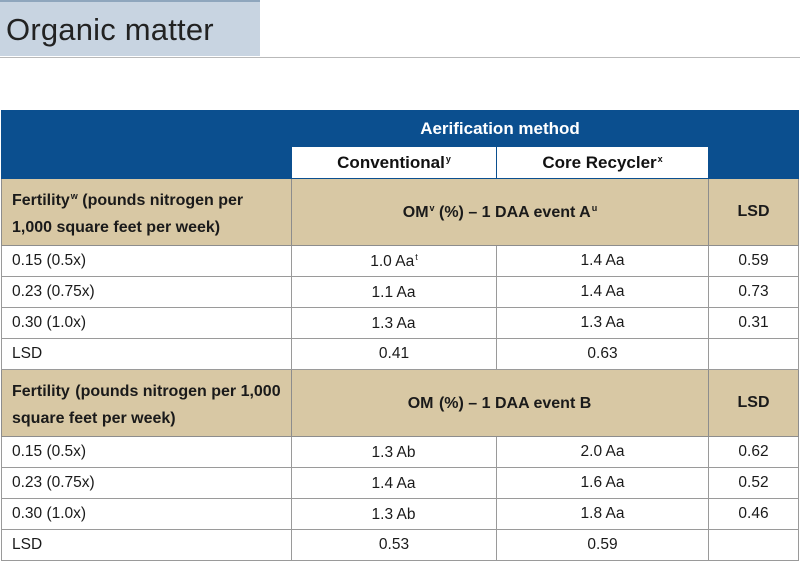 The width and height of the screenshot is (800, 582). What do you see at coordinates (602, 545) in the screenshot?
I see `lsd-core-recycler-cell: 0.59` at bounding box center [602, 545].